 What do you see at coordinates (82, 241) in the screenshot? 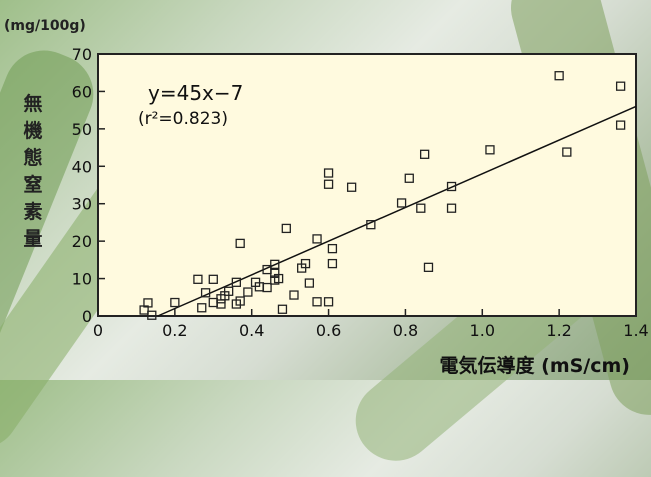
I see `y-tick-label: 20` at bounding box center [82, 241].